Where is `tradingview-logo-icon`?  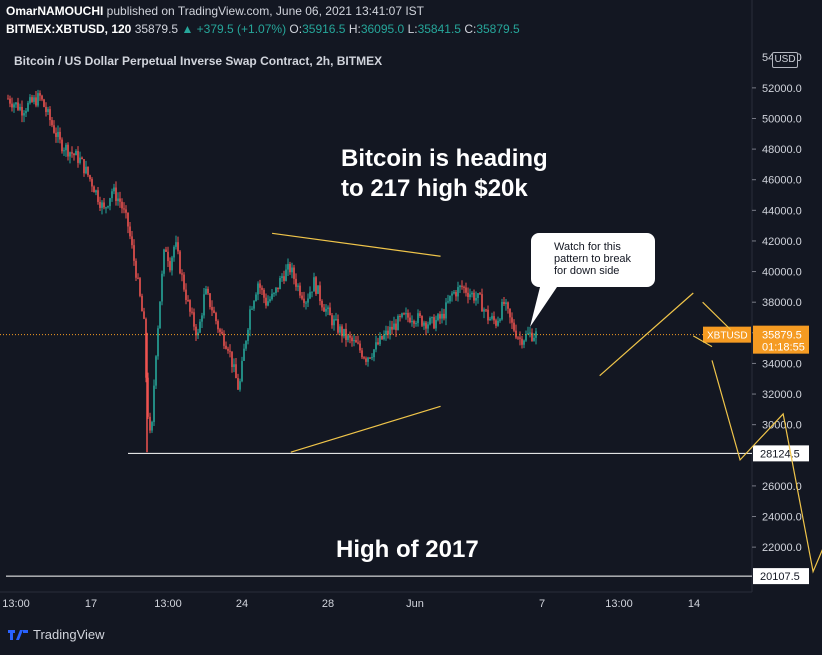
tradingview-logo-icon is located at coordinates (18, 635).